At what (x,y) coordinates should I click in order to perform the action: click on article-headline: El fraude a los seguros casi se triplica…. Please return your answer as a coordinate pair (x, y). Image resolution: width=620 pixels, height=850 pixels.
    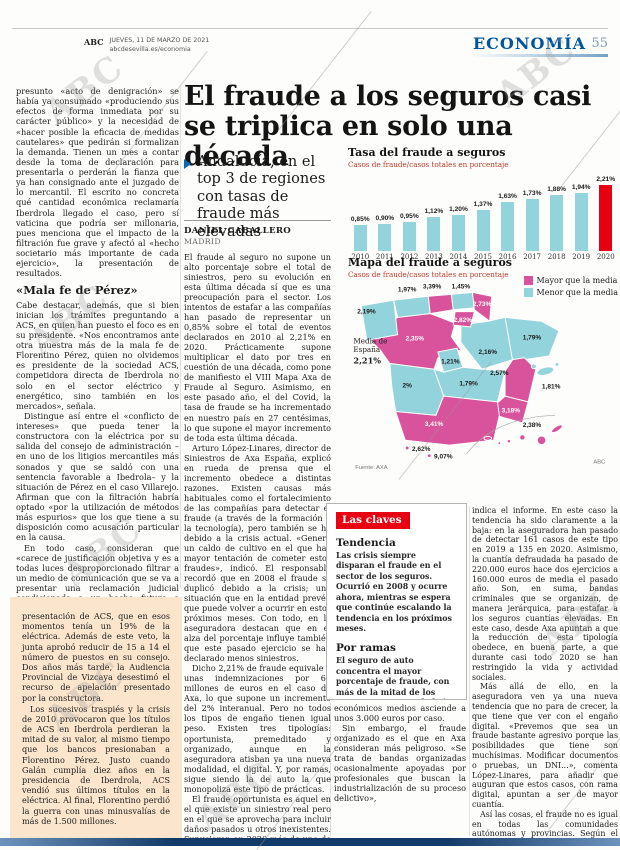
    Looking at the image, I should click on (388, 126).